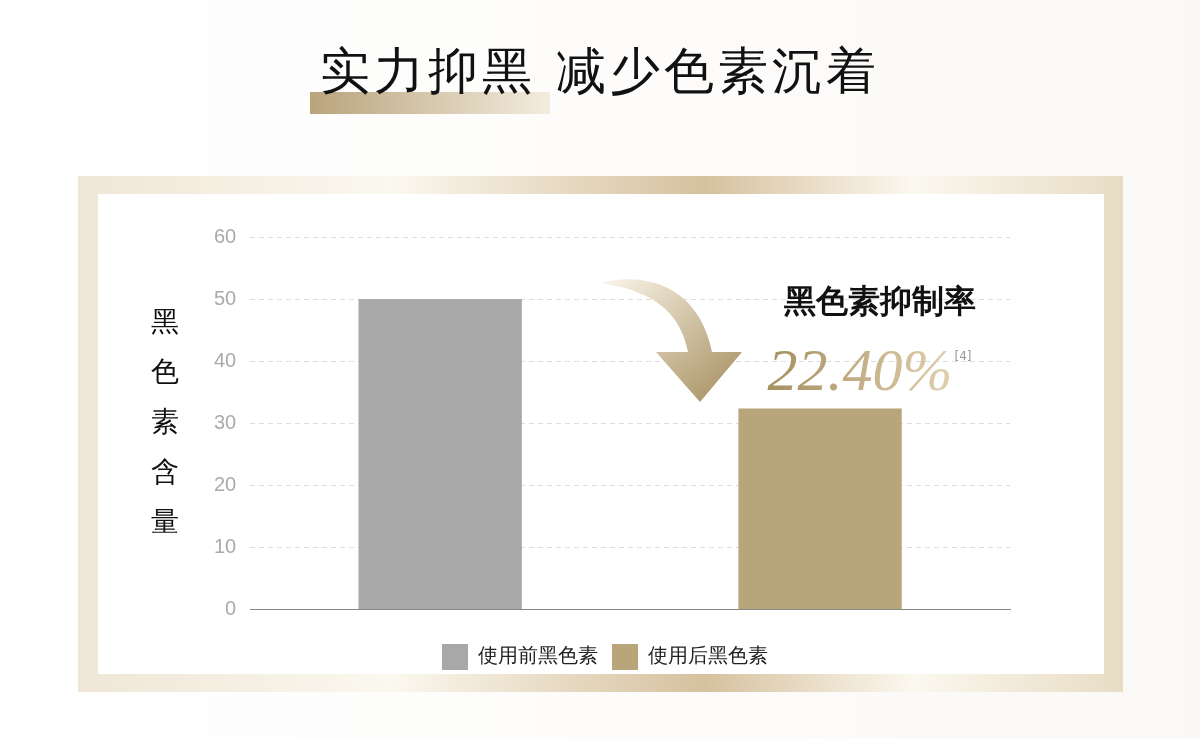 The height and width of the screenshot is (739, 1200). I want to click on annotation: 黑色素抑制率, so click(880, 301).